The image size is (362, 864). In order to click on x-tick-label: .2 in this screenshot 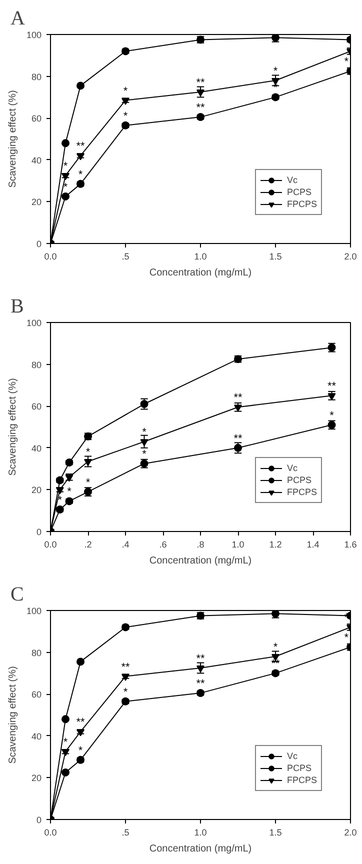, I will do `click(88, 545)`.